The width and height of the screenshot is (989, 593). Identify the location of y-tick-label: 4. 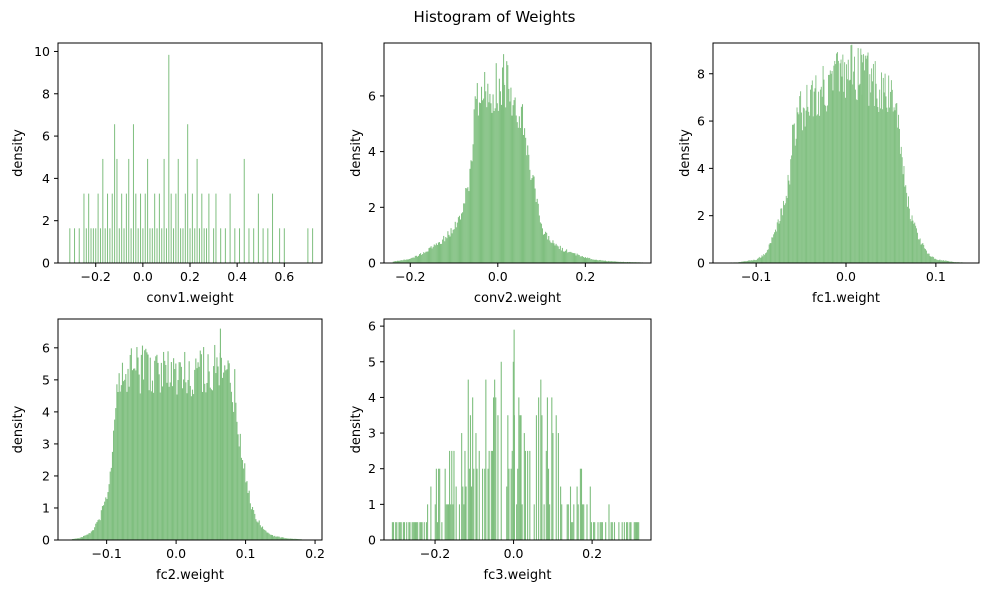
(372, 151).